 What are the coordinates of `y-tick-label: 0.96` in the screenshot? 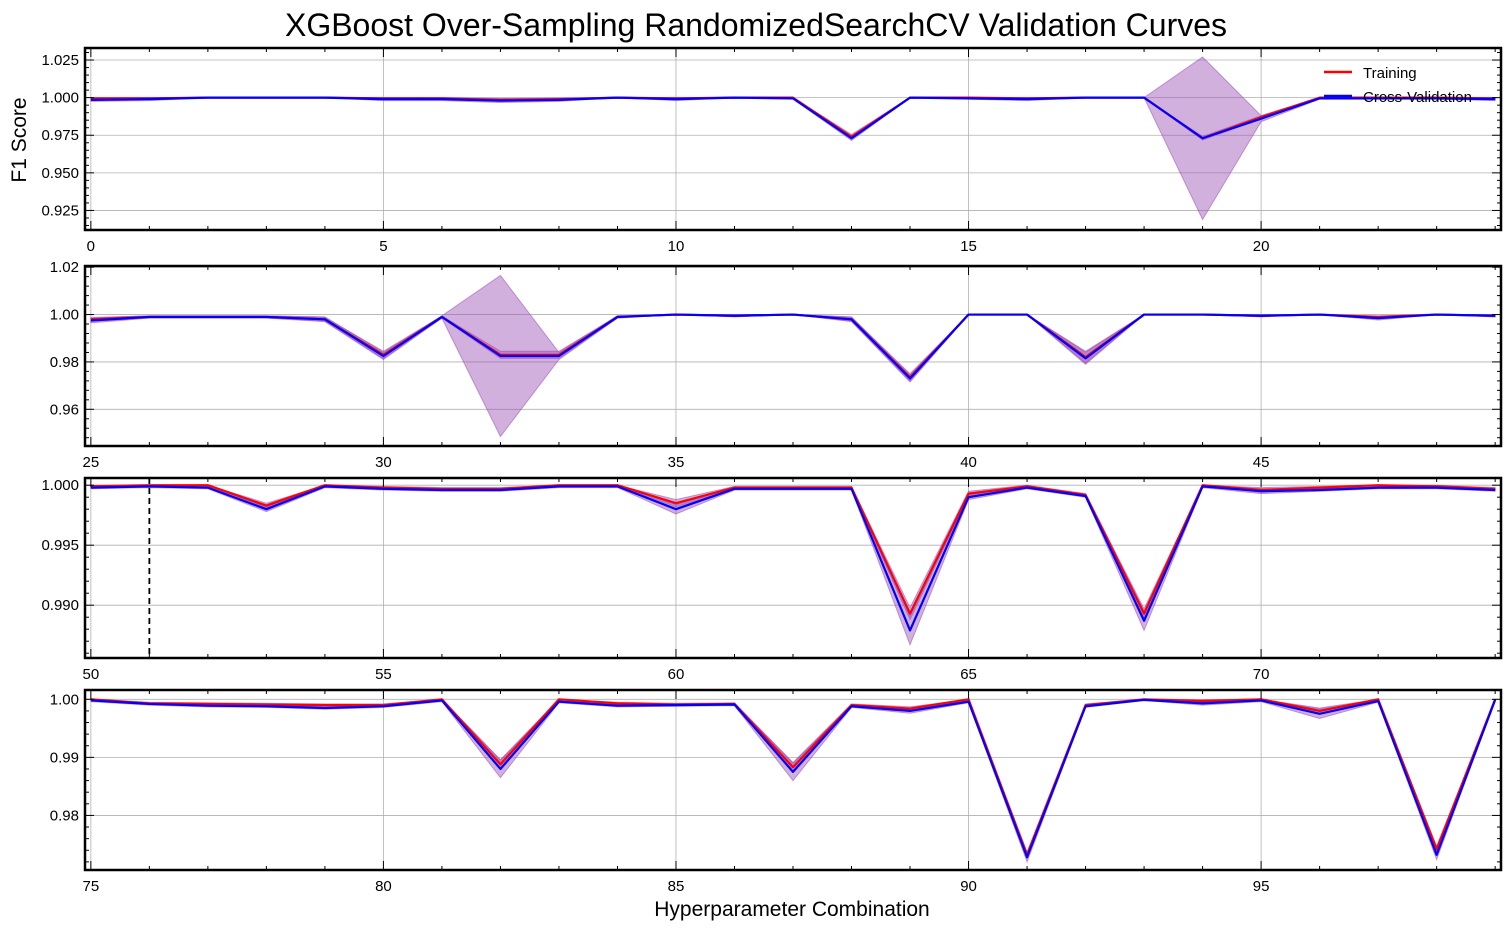 It's located at (64, 409).